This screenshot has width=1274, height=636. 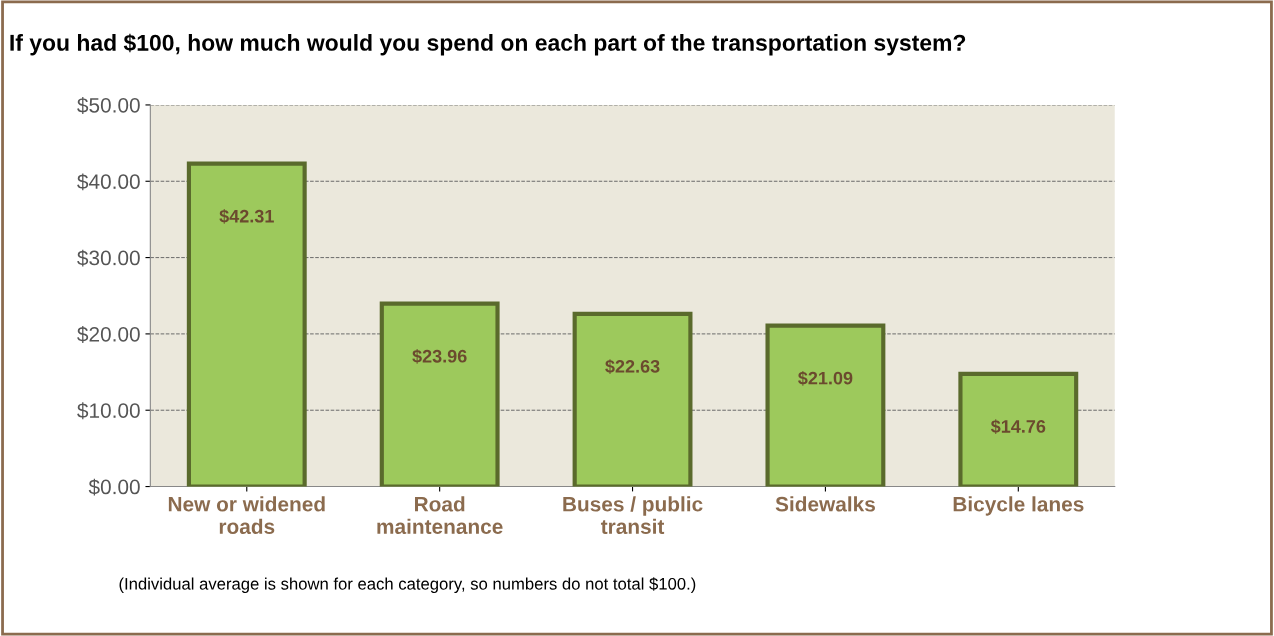 I want to click on x-tick-label: Bicycle lanes, so click(x=1018, y=506).